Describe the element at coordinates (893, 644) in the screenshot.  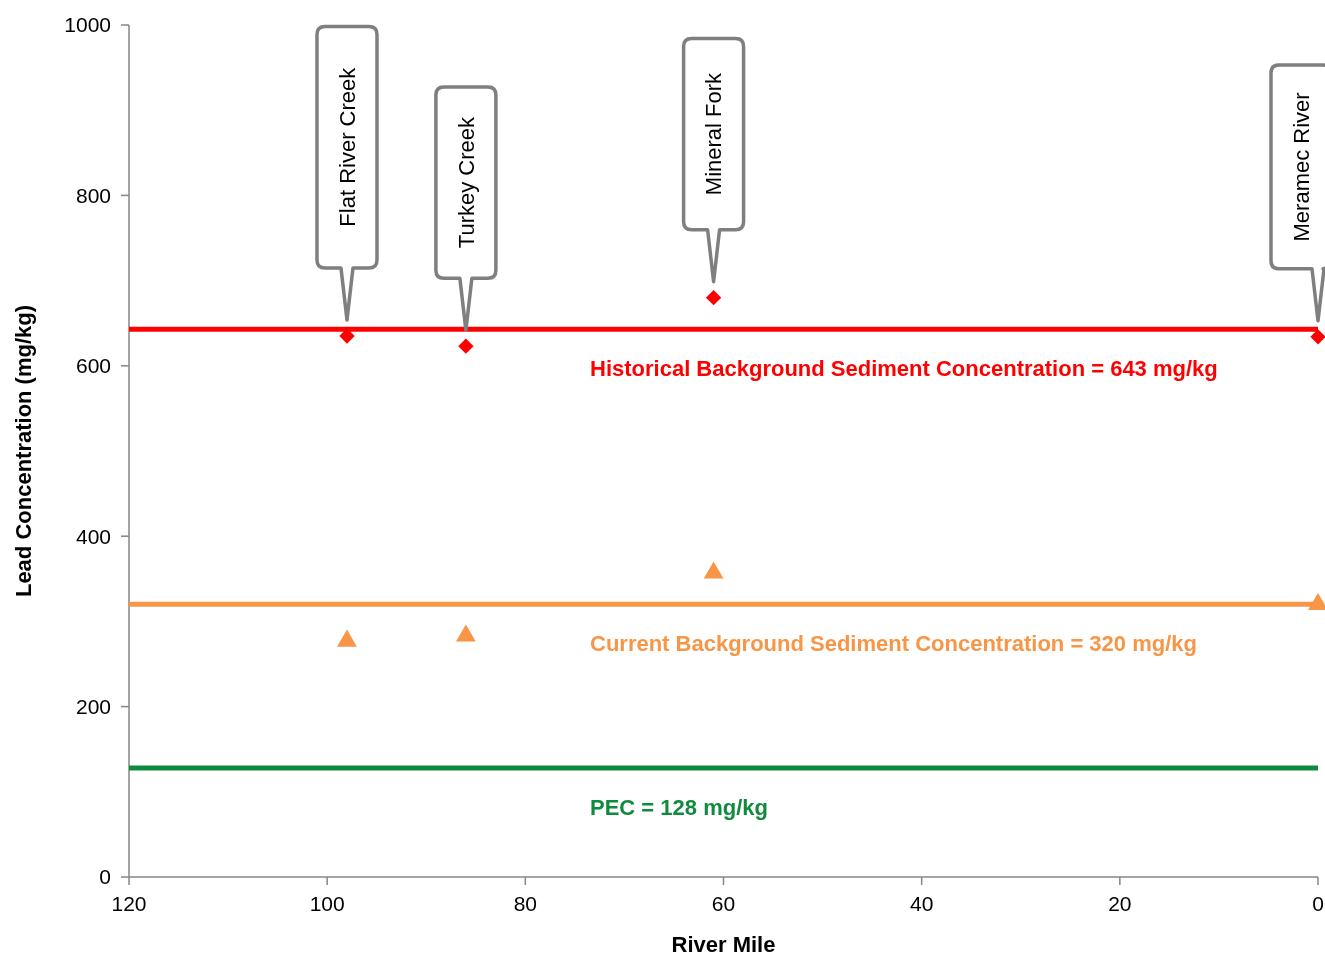
I see `ref-line-label: Current Background Sediment Concentration = 320 mg/kg` at that location.